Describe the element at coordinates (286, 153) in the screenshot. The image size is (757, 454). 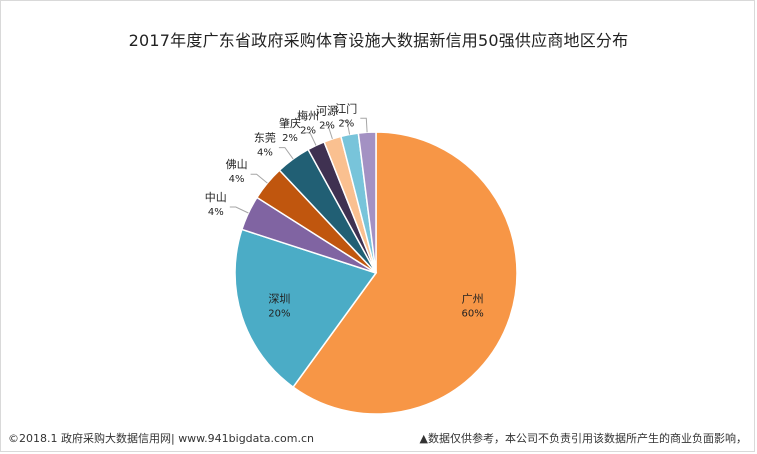
I see `leader-line-dongguan` at that location.